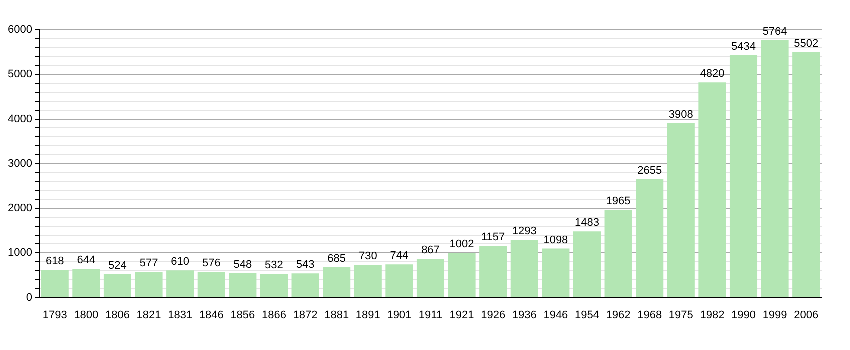 This screenshot has height=350, width=850. Describe the element at coordinates (556, 240) in the screenshot. I see `data-label: 1098` at that location.